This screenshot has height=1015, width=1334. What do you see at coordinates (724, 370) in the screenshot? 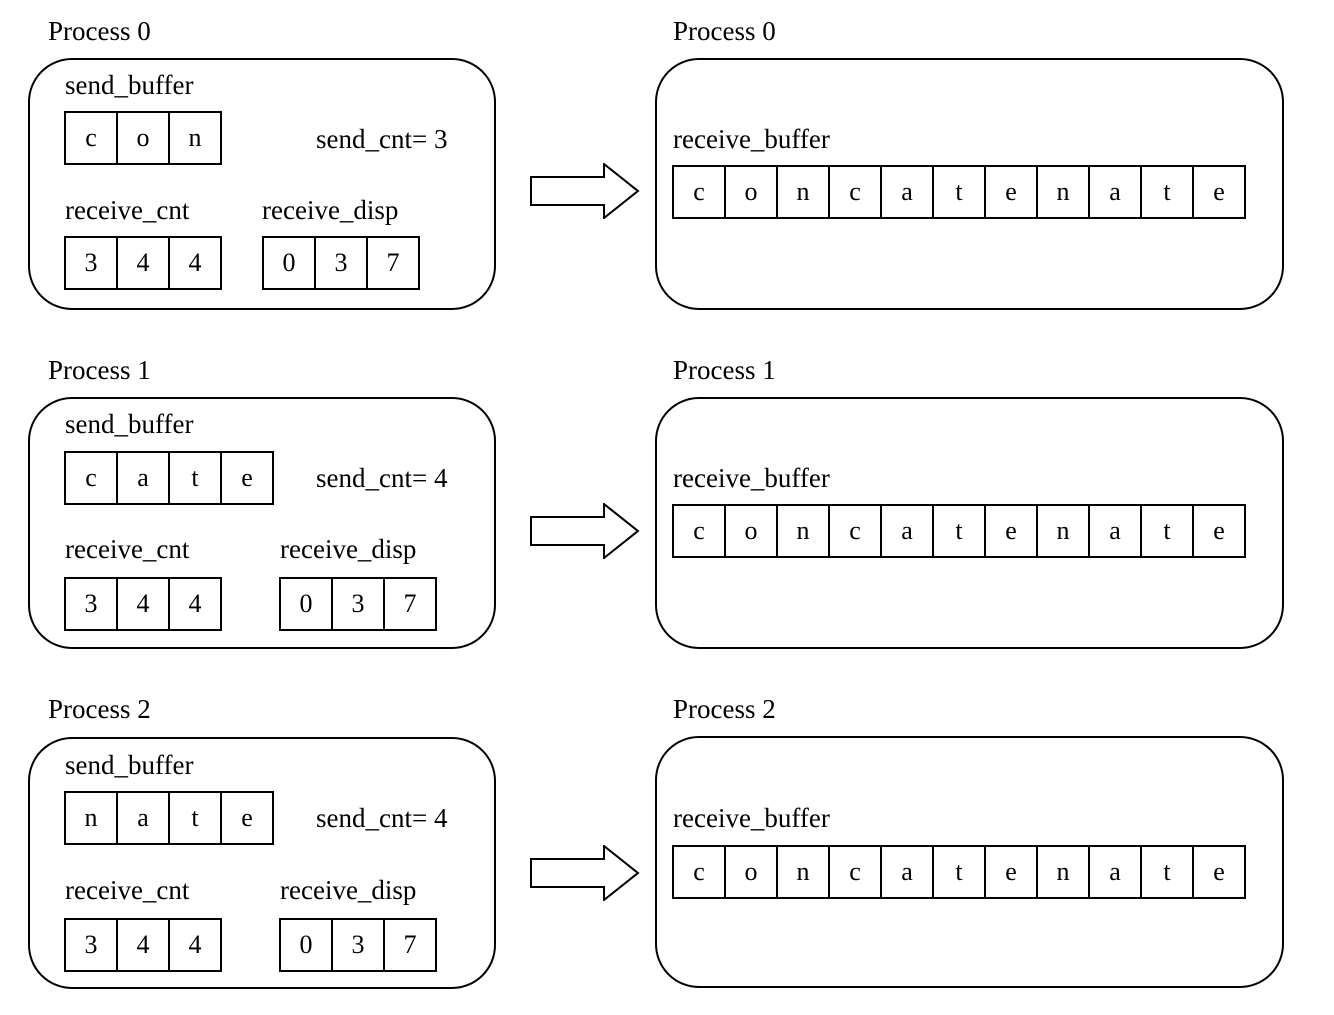
I see `process-title-result: Process 1` at bounding box center [724, 370].